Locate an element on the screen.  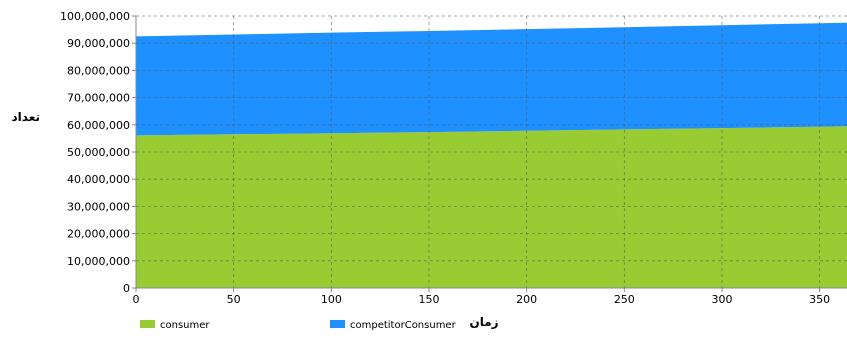
x-axis-title: زمان is located at coordinates (483, 322).